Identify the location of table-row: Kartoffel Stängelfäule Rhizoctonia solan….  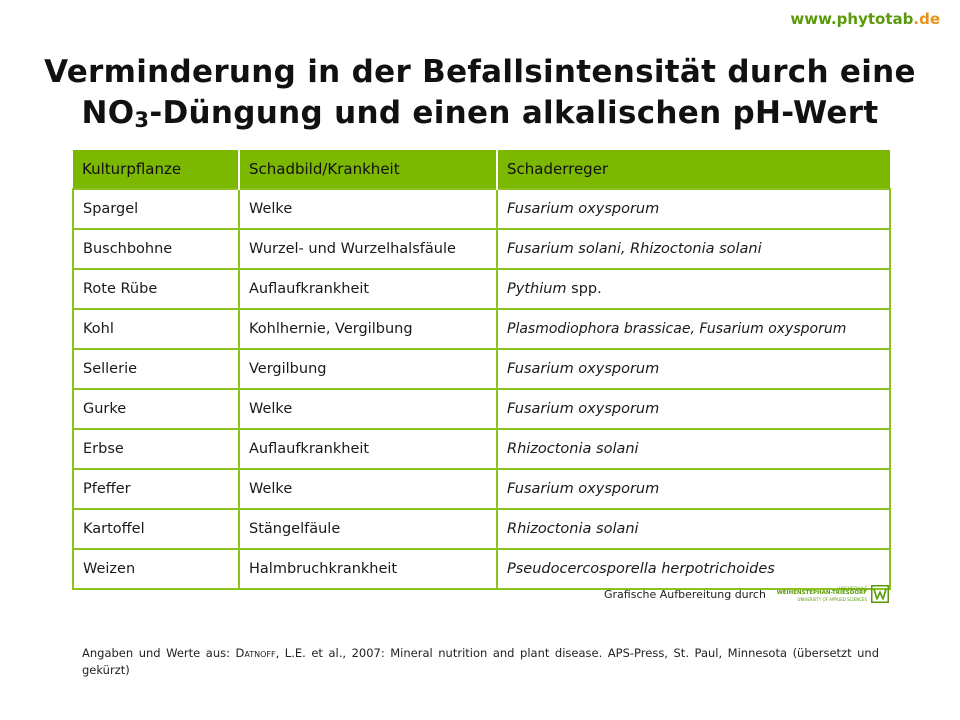
(481, 529).